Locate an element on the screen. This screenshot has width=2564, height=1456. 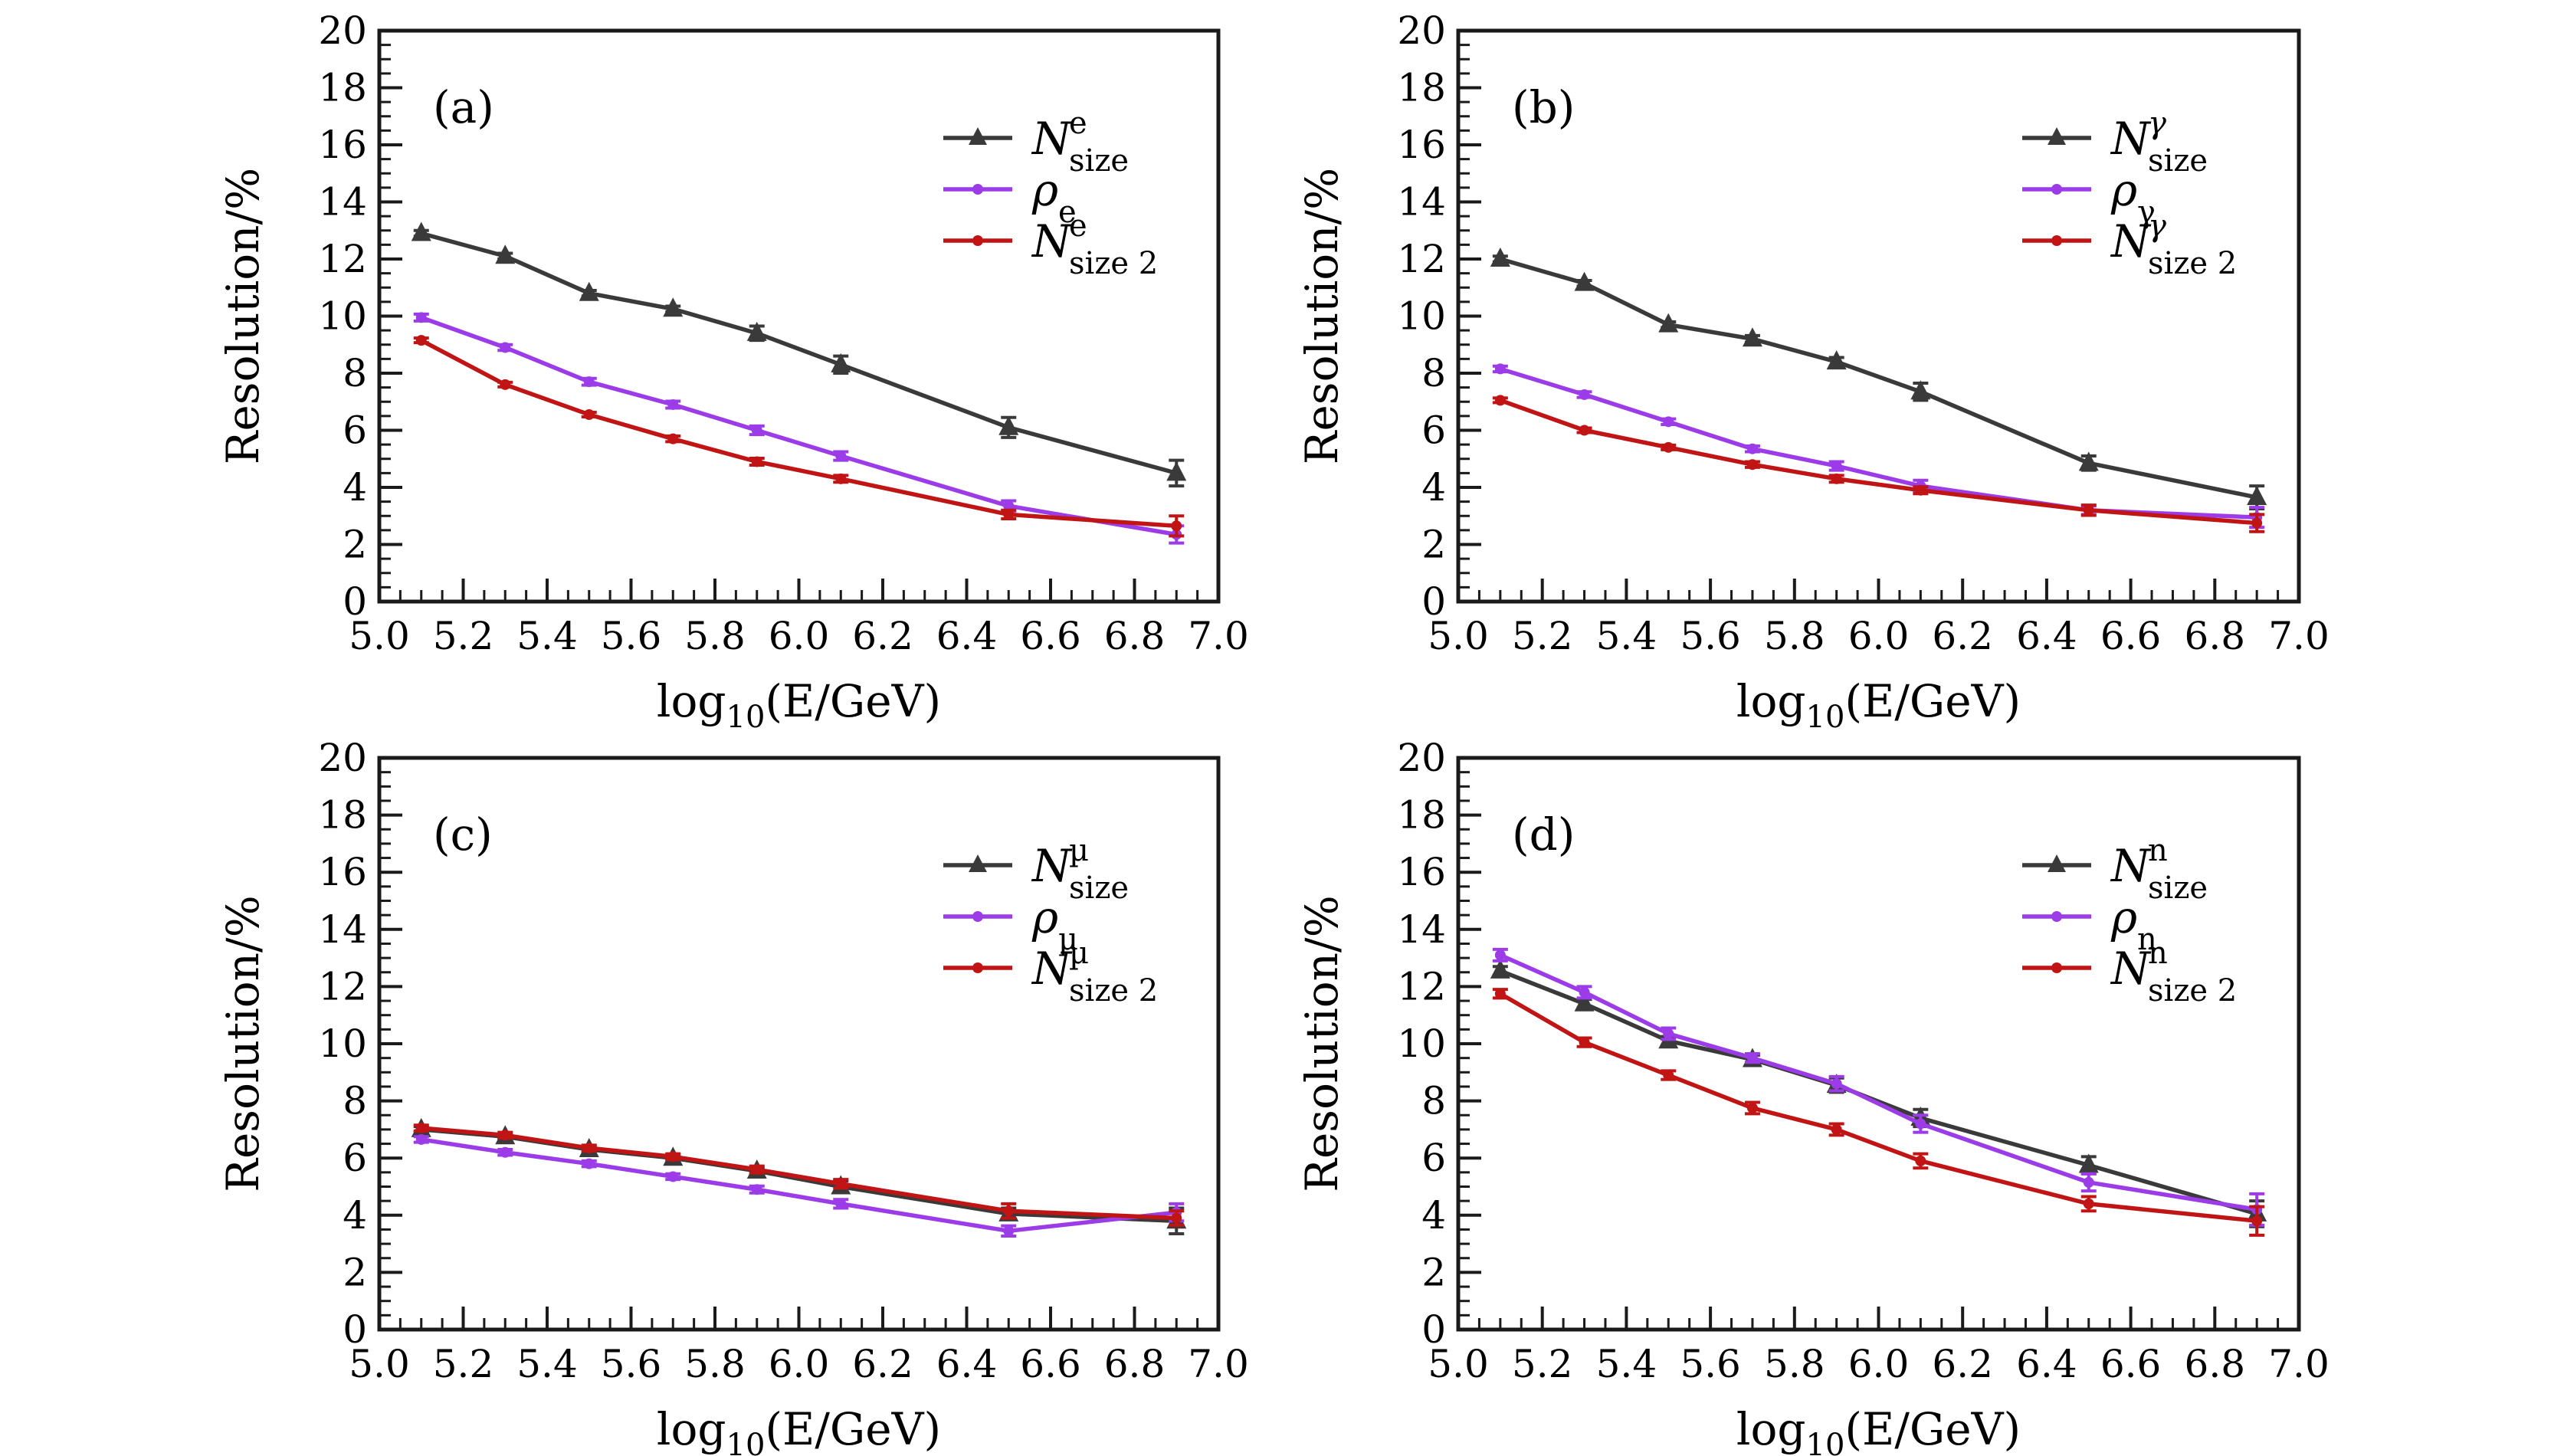
legend-label-sup: µ is located at coordinates (1079, 850).